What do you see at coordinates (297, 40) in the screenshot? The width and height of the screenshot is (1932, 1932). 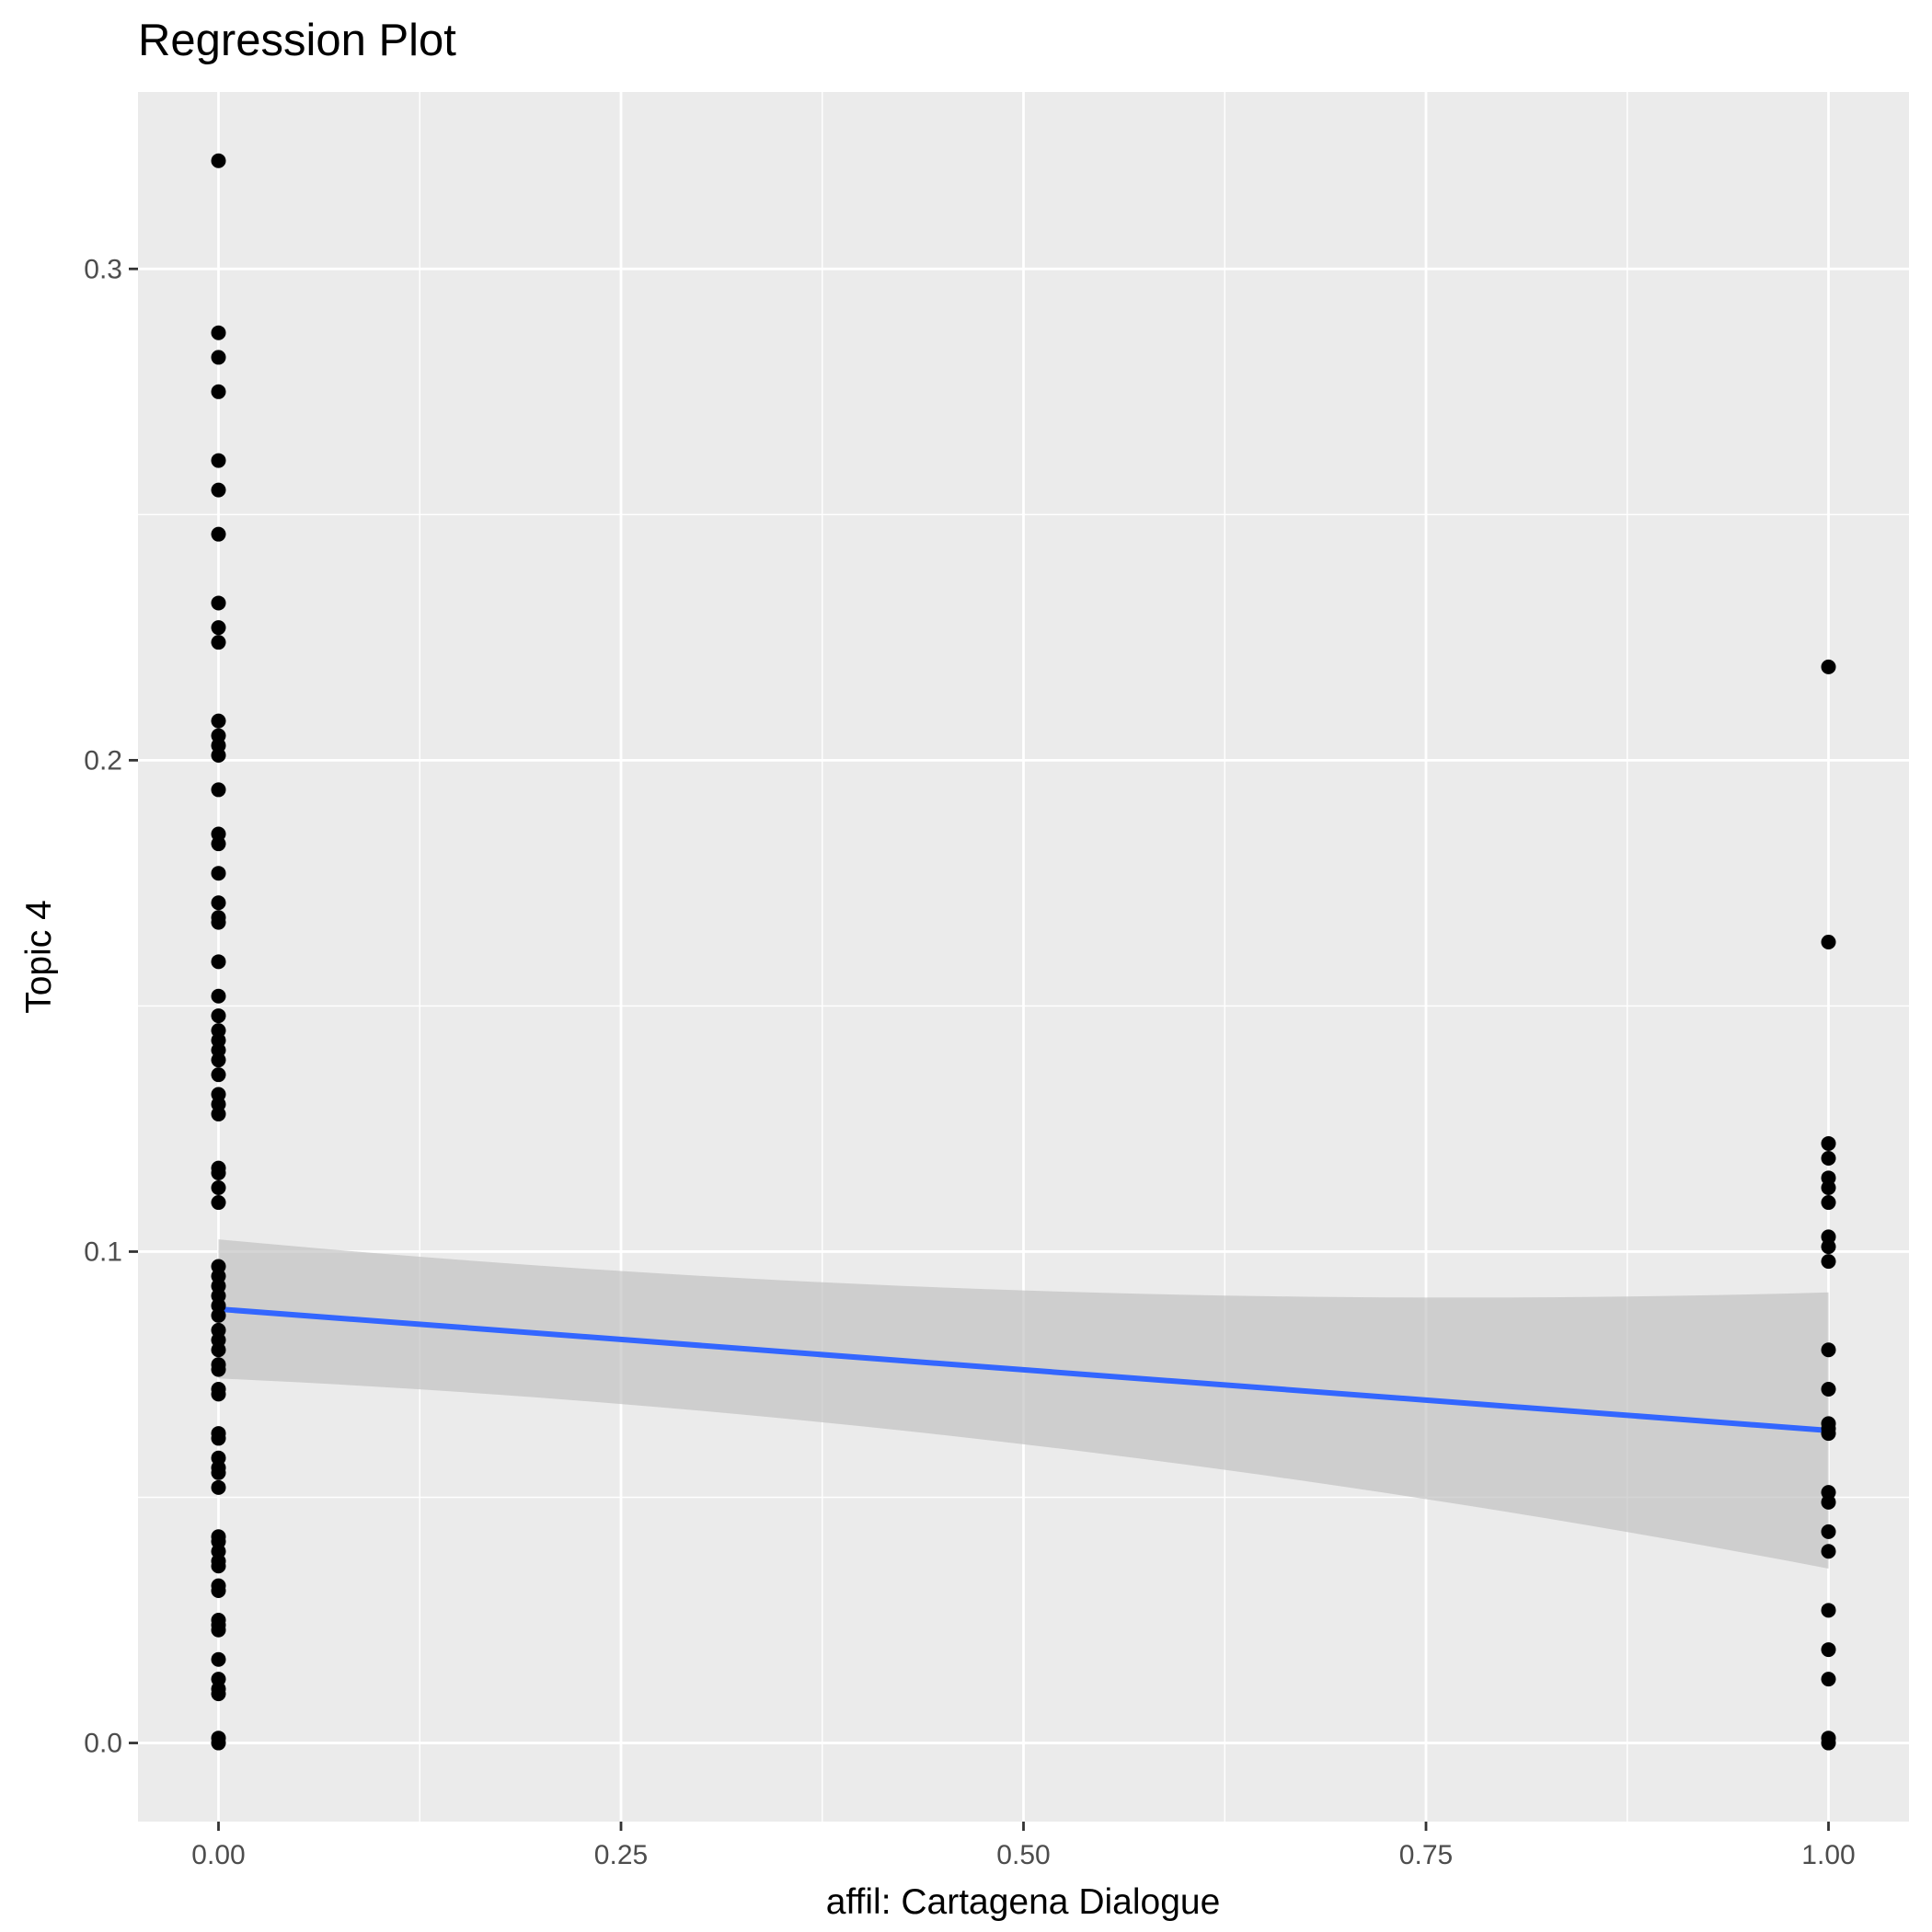 I see `chart-title: Regression Plot` at bounding box center [297, 40].